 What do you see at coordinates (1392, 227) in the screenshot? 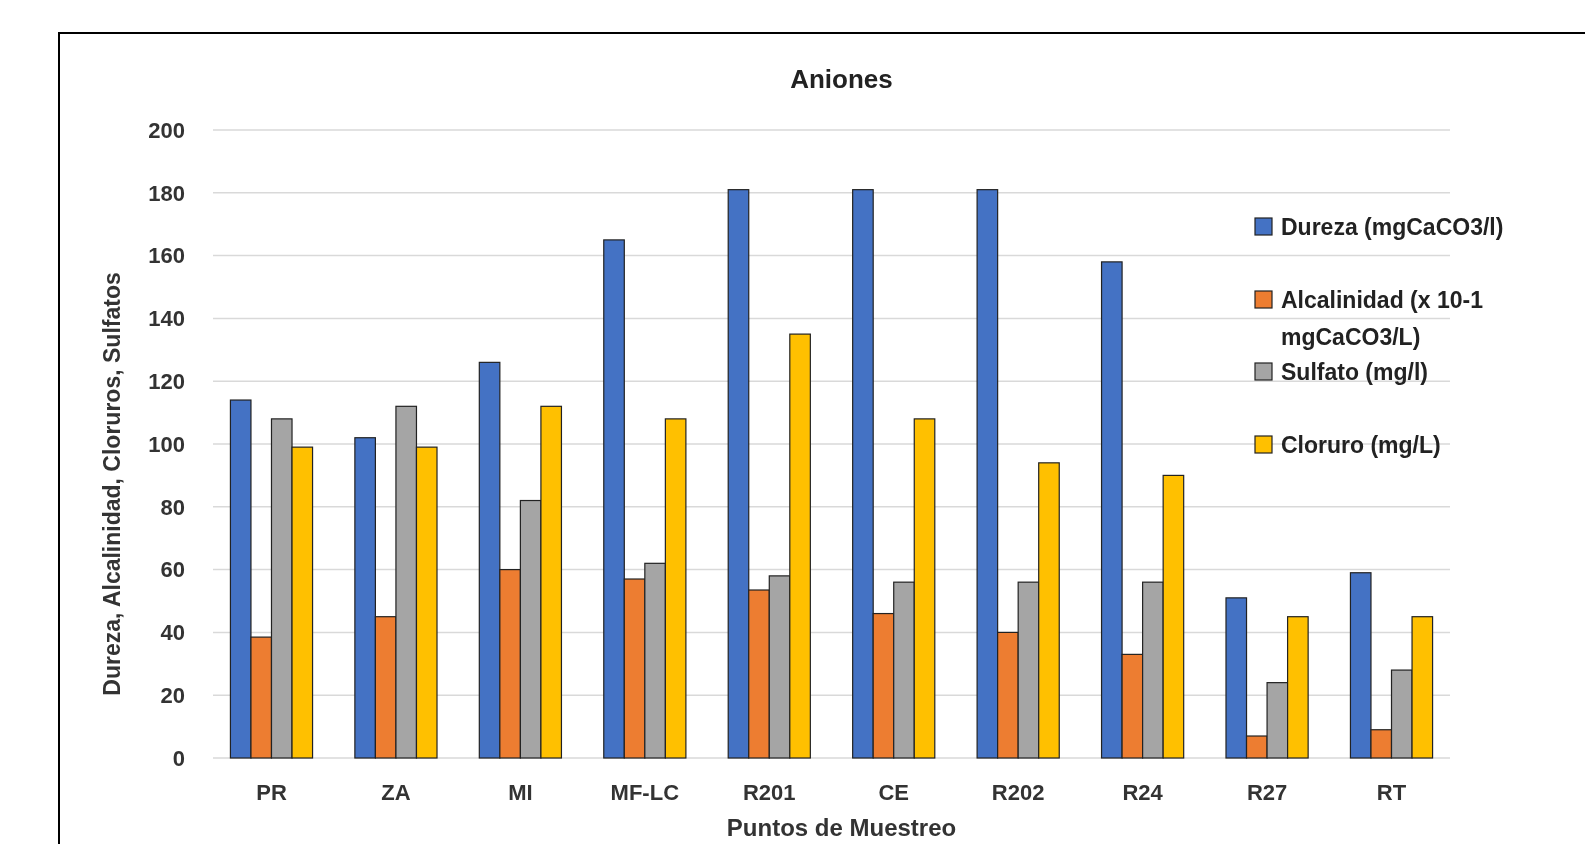
I see `legend-label: Dureza (mgCaCO3/l)` at bounding box center [1392, 227].